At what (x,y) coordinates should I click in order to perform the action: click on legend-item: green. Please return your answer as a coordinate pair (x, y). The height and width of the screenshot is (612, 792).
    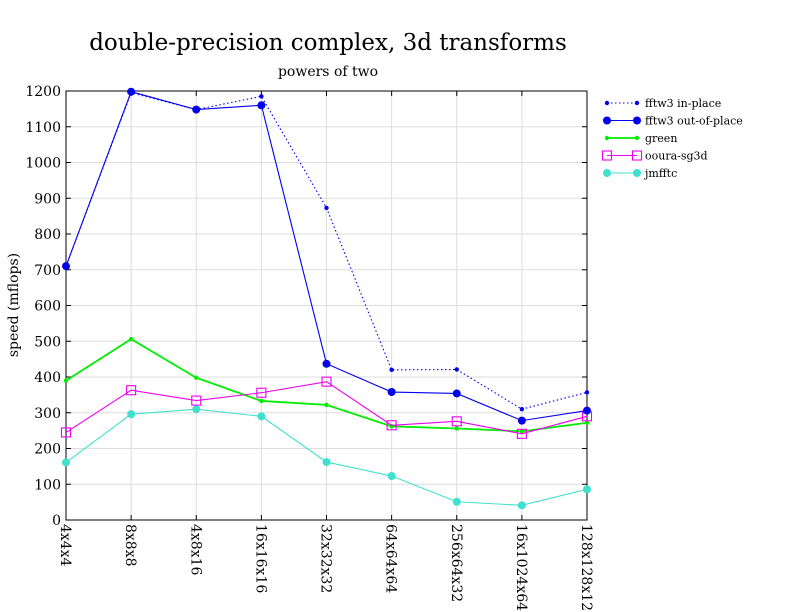
    Looking at the image, I should click on (640, 138).